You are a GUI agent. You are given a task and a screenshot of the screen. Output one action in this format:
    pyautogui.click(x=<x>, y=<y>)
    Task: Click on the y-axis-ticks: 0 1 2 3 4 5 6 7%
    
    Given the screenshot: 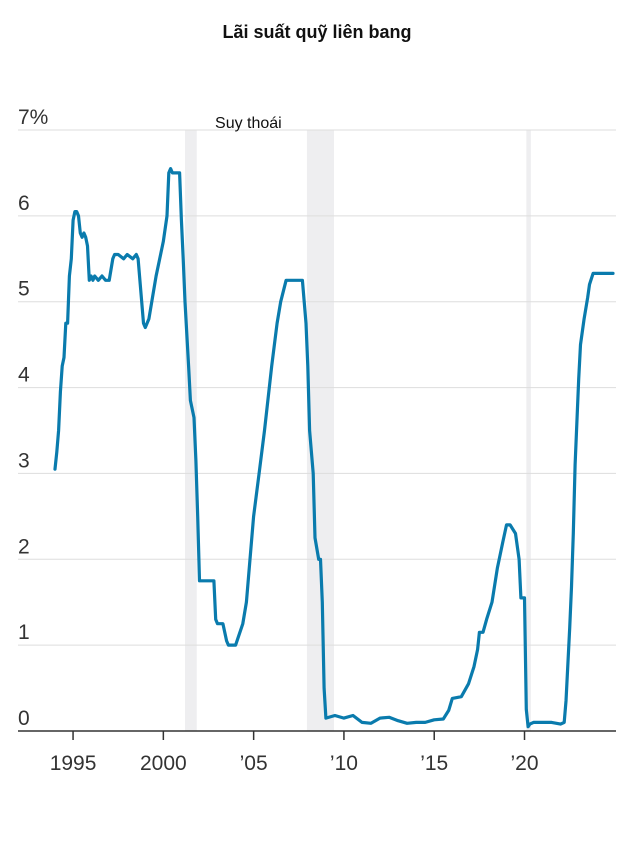 What is the action you would take?
    pyautogui.click(x=33, y=418)
    